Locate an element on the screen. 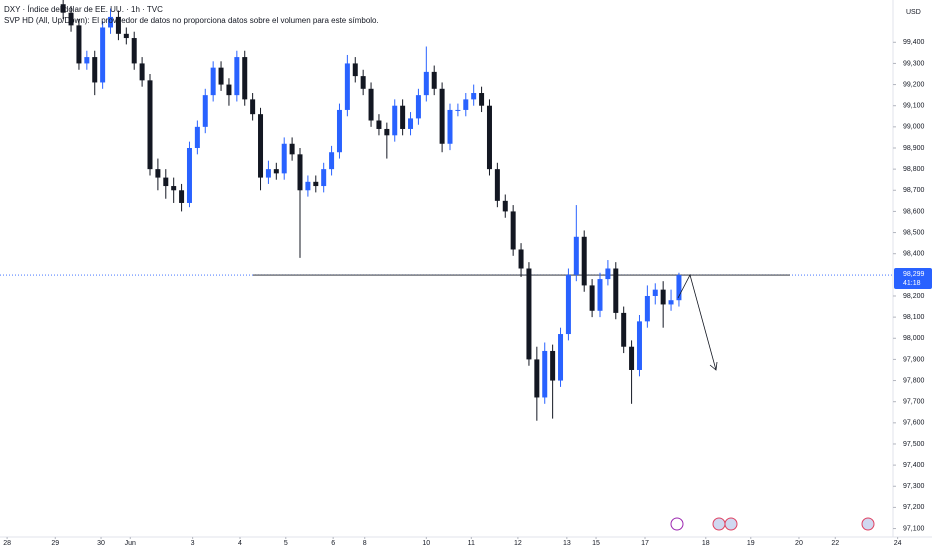 This screenshot has height=550, width=932. x-tick-label: 22 is located at coordinates (835, 543).